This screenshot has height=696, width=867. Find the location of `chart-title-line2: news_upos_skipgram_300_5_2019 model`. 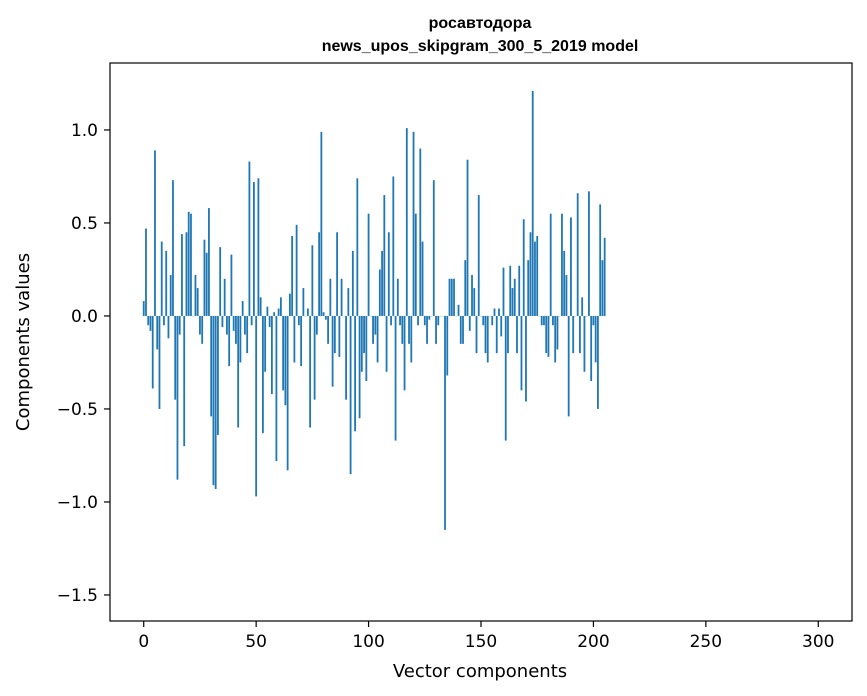

chart-title-line2: news_upos_skipgram_300_5_2019 model is located at coordinates (480, 46).